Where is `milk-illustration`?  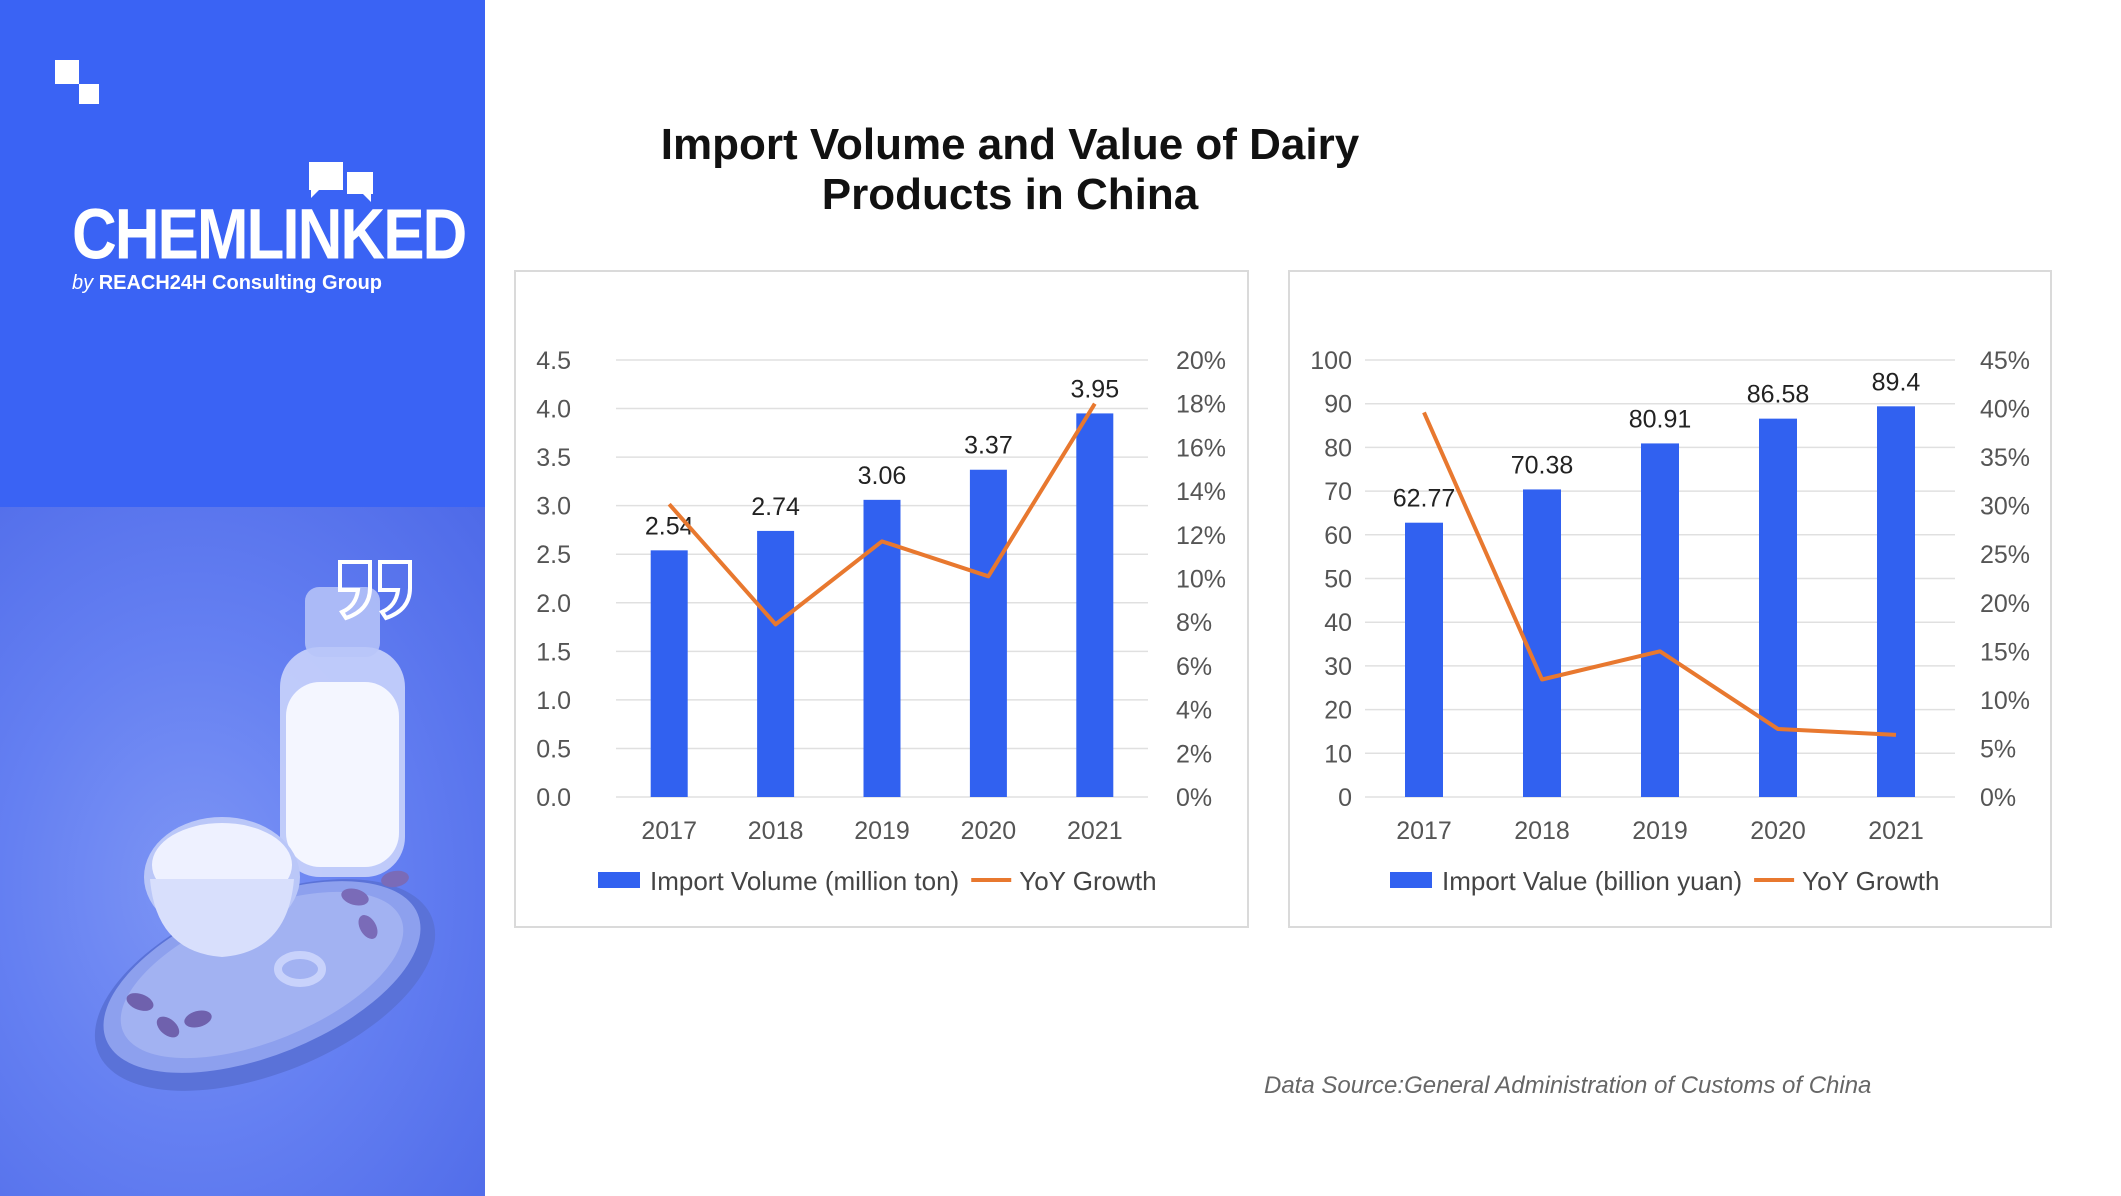
milk-illustration is located at coordinates (265, 839).